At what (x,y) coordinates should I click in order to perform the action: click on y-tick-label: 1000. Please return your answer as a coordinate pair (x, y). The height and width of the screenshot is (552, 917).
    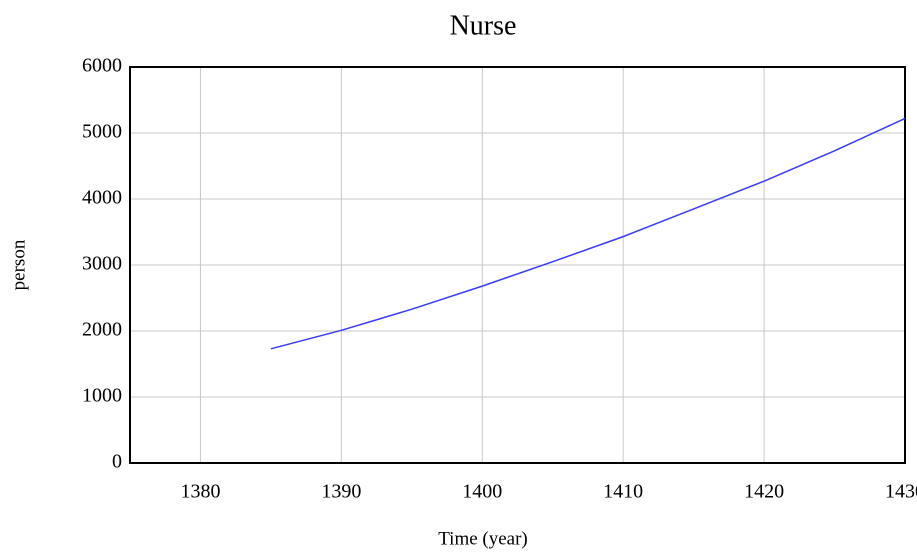
    Looking at the image, I should click on (102, 396).